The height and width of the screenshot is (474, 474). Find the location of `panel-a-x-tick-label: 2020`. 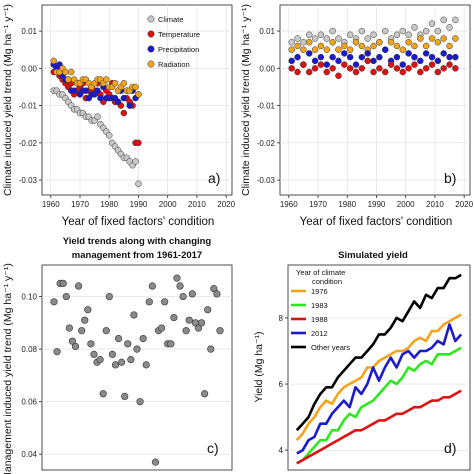

panel-a-x-tick-label: 2020 is located at coordinates (226, 204).